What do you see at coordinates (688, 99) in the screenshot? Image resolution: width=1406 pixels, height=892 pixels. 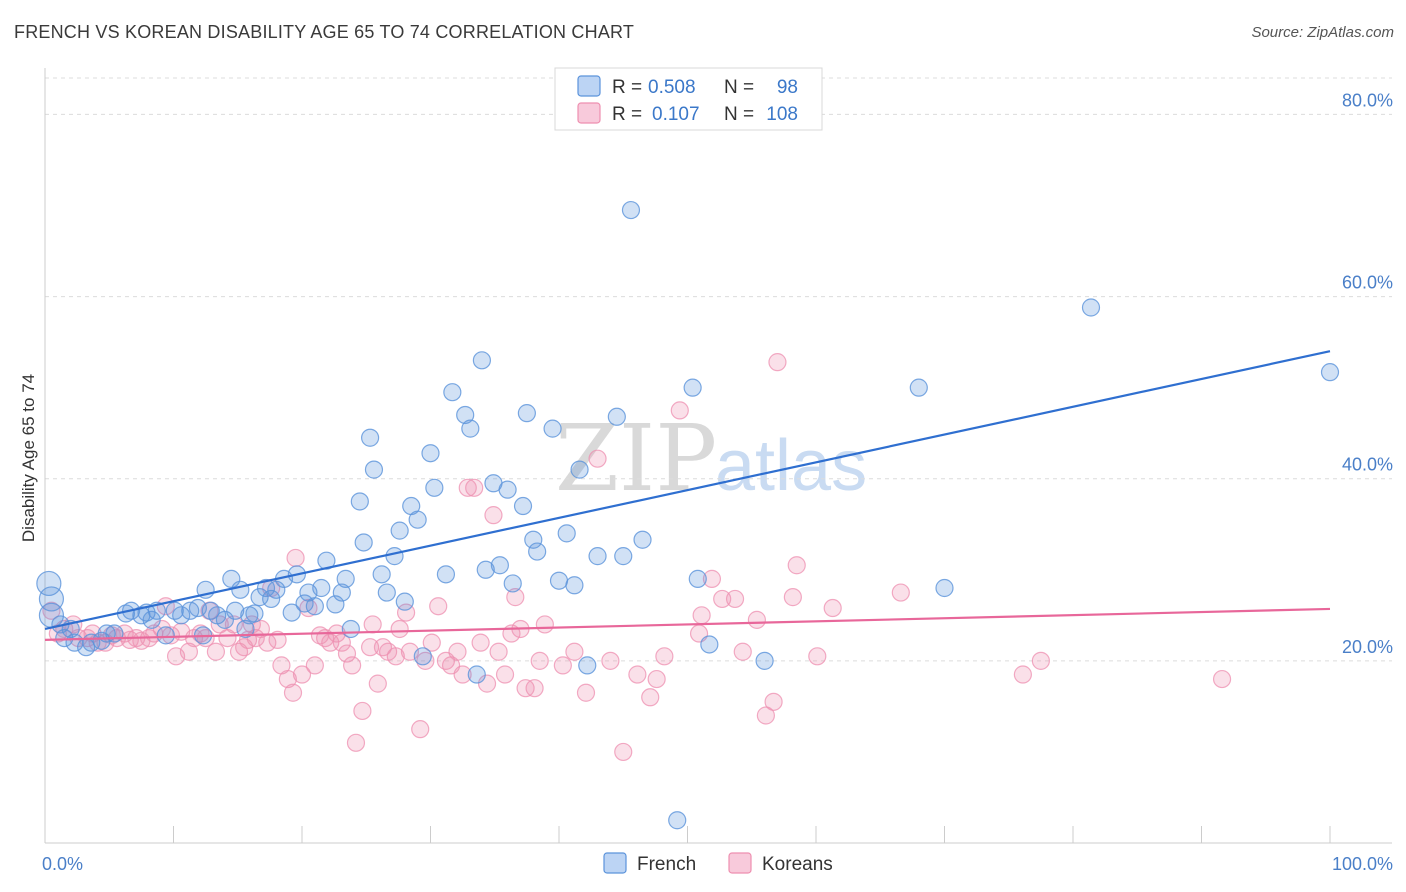 I see `stats-legend: R = 0.508 N = 98 R = 0.107 N = 108` at bounding box center [688, 99].